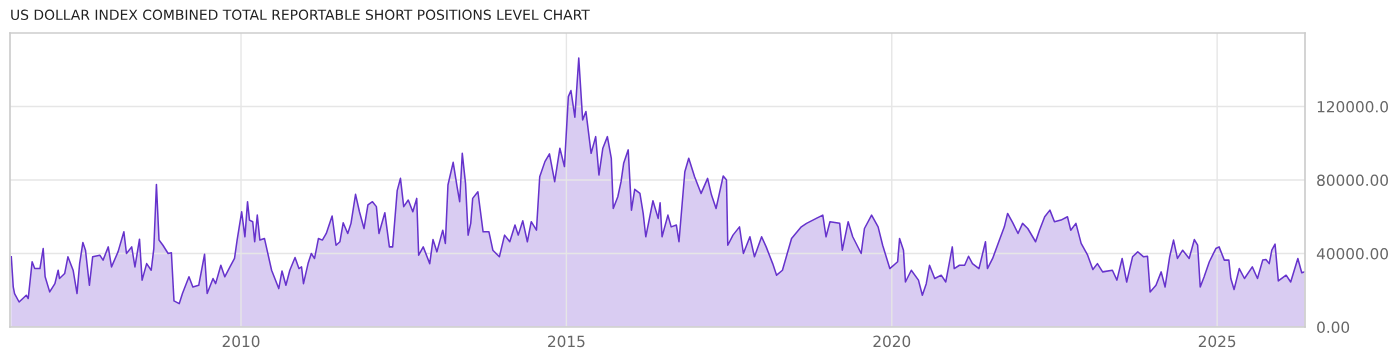  Describe the element at coordinates (300, 15) in the screenshot. I see `chart-title: US DOLLAR INDEX COMBINED TOTAL REPORTABLE SHORT POSITIONS LEVEL CHART` at that location.